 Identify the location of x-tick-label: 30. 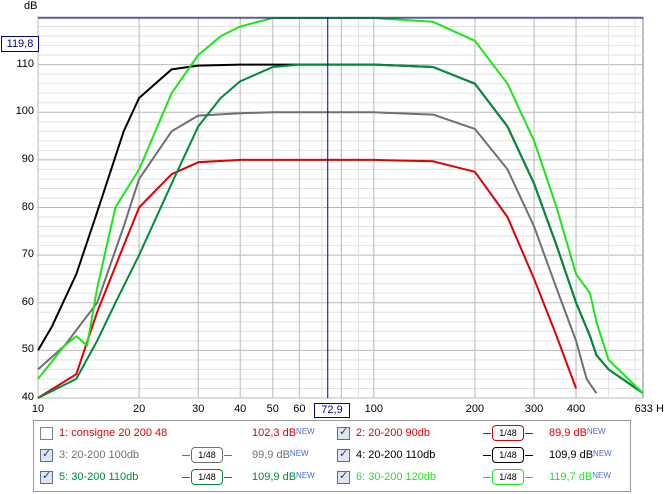
(198, 409).